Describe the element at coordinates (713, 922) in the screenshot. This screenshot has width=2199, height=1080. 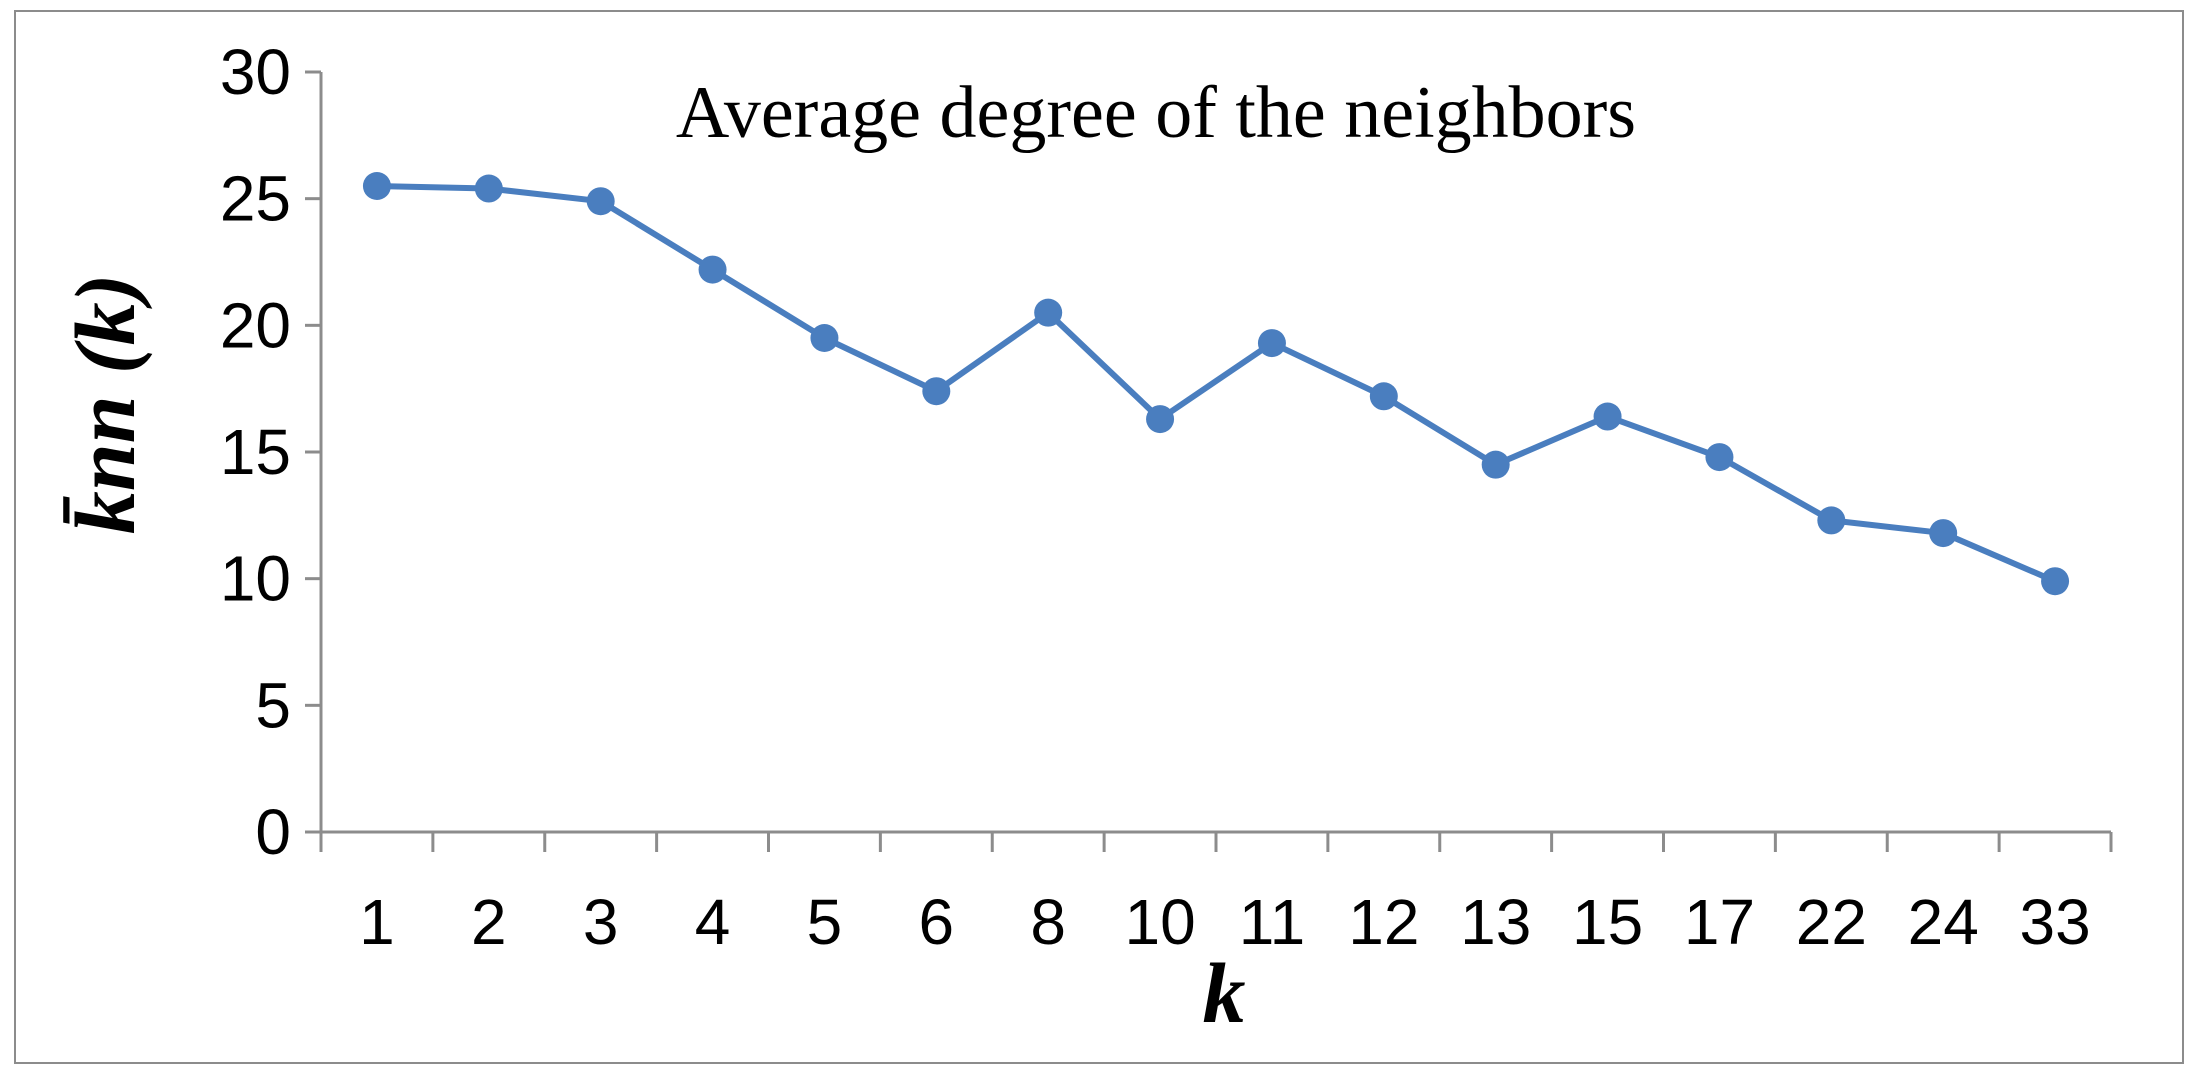
I see `x-tick-label: 4` at that location.